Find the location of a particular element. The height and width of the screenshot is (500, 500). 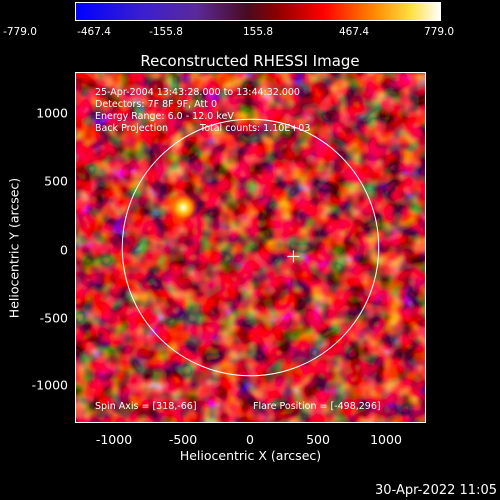

colorbar-tick-label: -155.8 is located at coordinates (166, 32).